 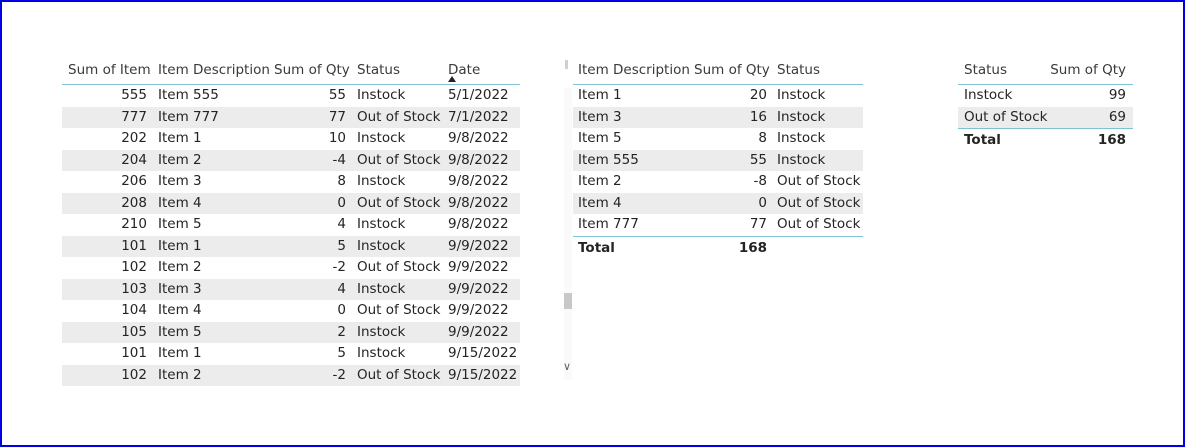 I want to click on cell-sum-of-qty: 2, so click(x=341, y=331).